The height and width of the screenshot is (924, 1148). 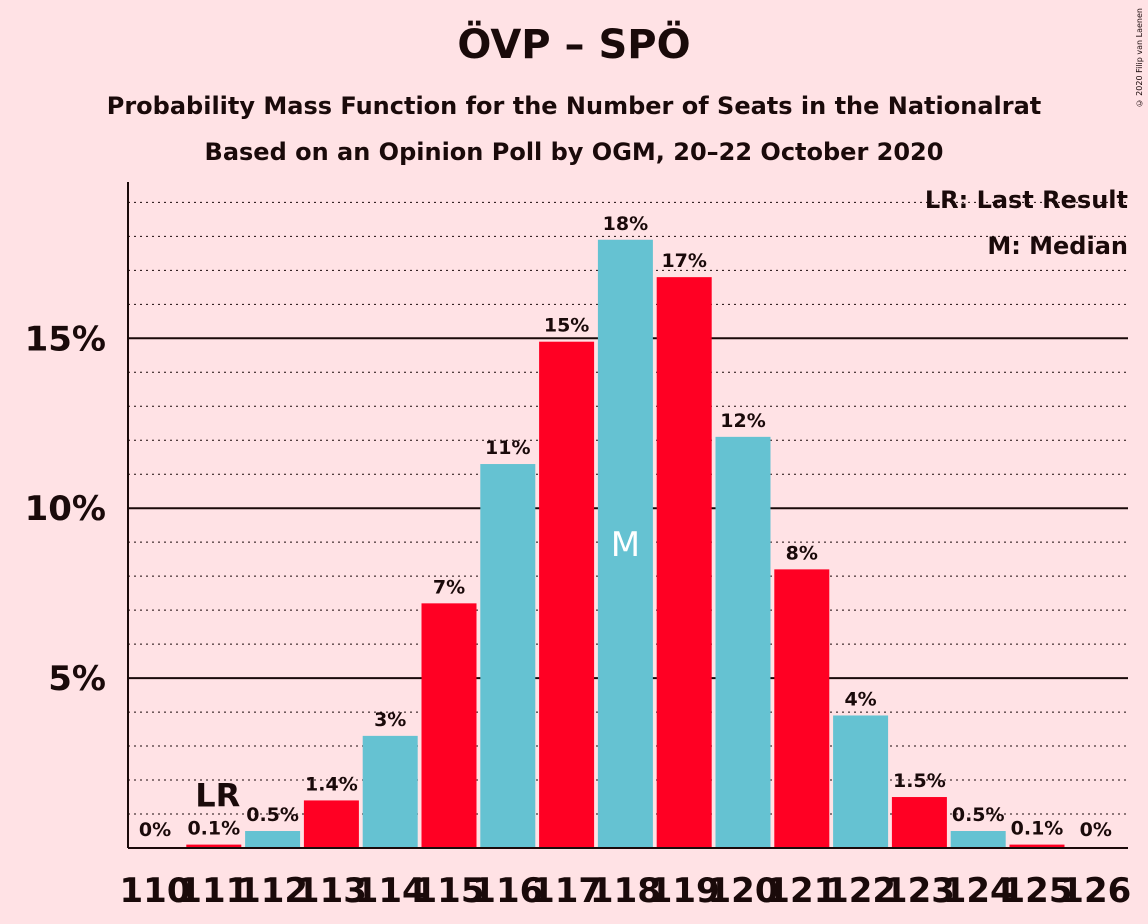 What do you see at coordinates (566, 891) in the screenshot?
I see `x-tick-label: 117` at bounding box center [566, 891].